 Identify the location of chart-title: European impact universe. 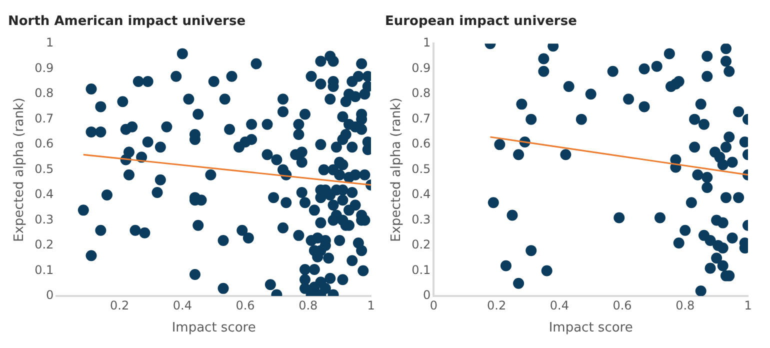
(481, 22).